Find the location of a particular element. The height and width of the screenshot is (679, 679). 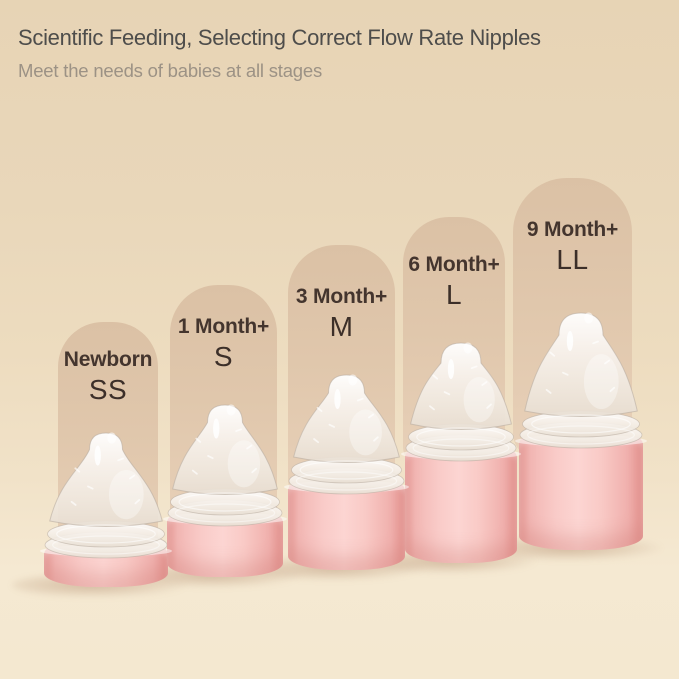

age-label: 6 Month+ is located at coordinates (454, 264).